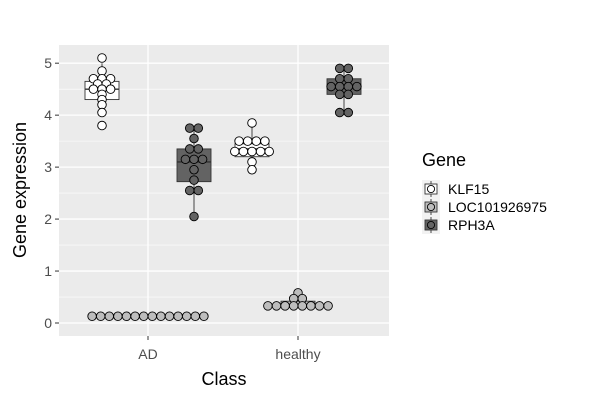  I want to click on y-tick-label: 4, so click(48, 115).